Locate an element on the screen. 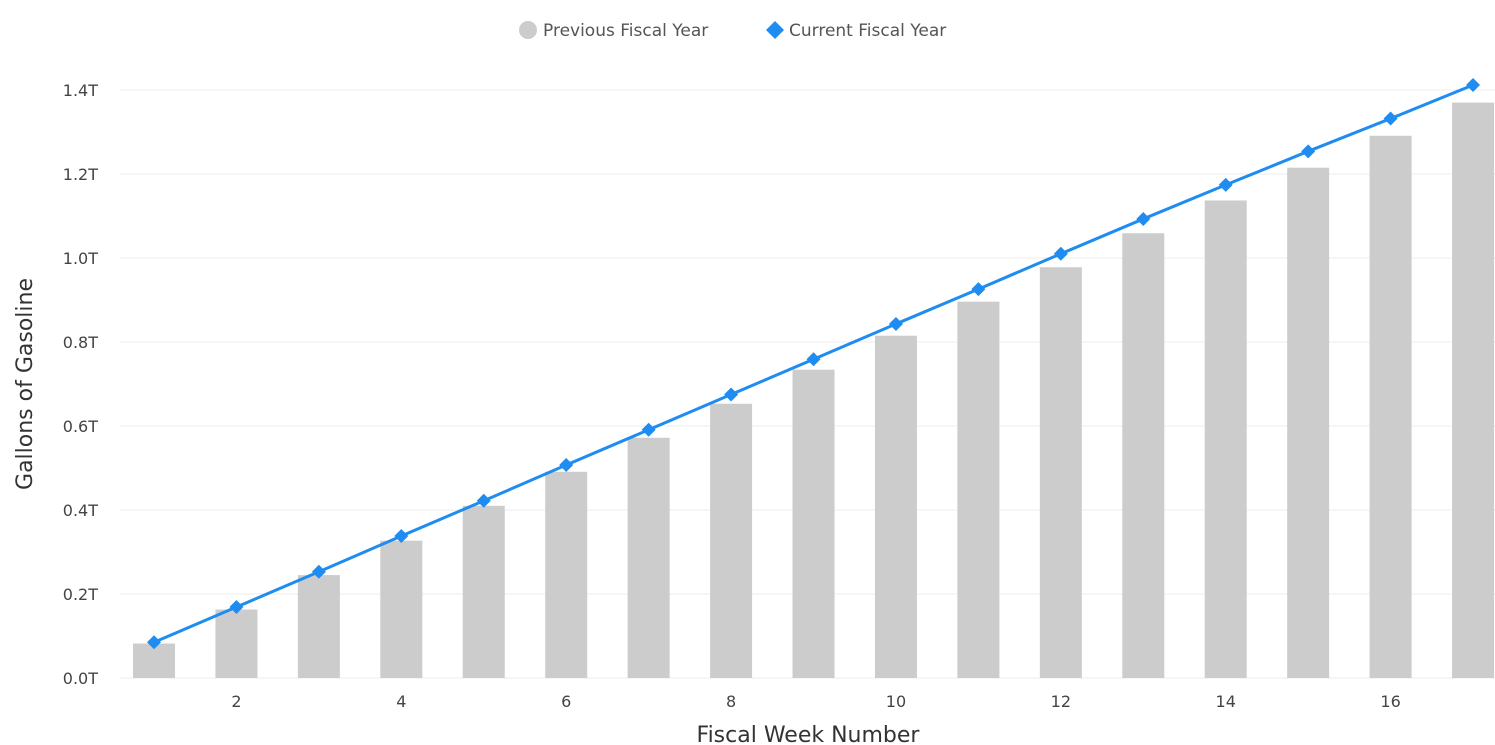 The width and height of the screenshot is (1495, 745). y-tick-label: 0.0T is located at coordinates (80, 678).